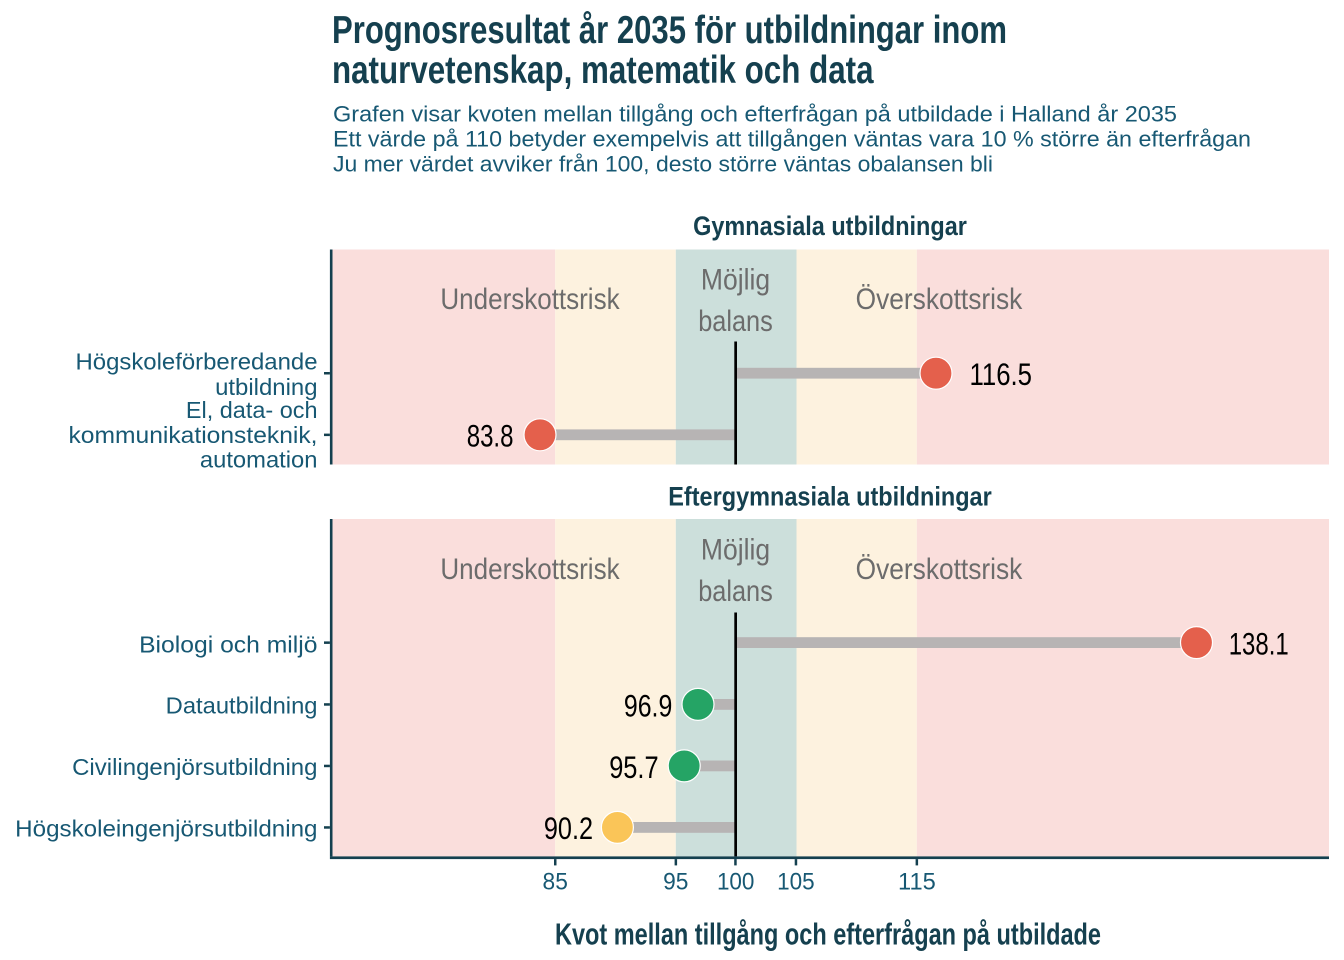  What do you see at coordinates (555, 882) in the screenshot?
I see `svg-text: 85` at bounding box center [555, 882].